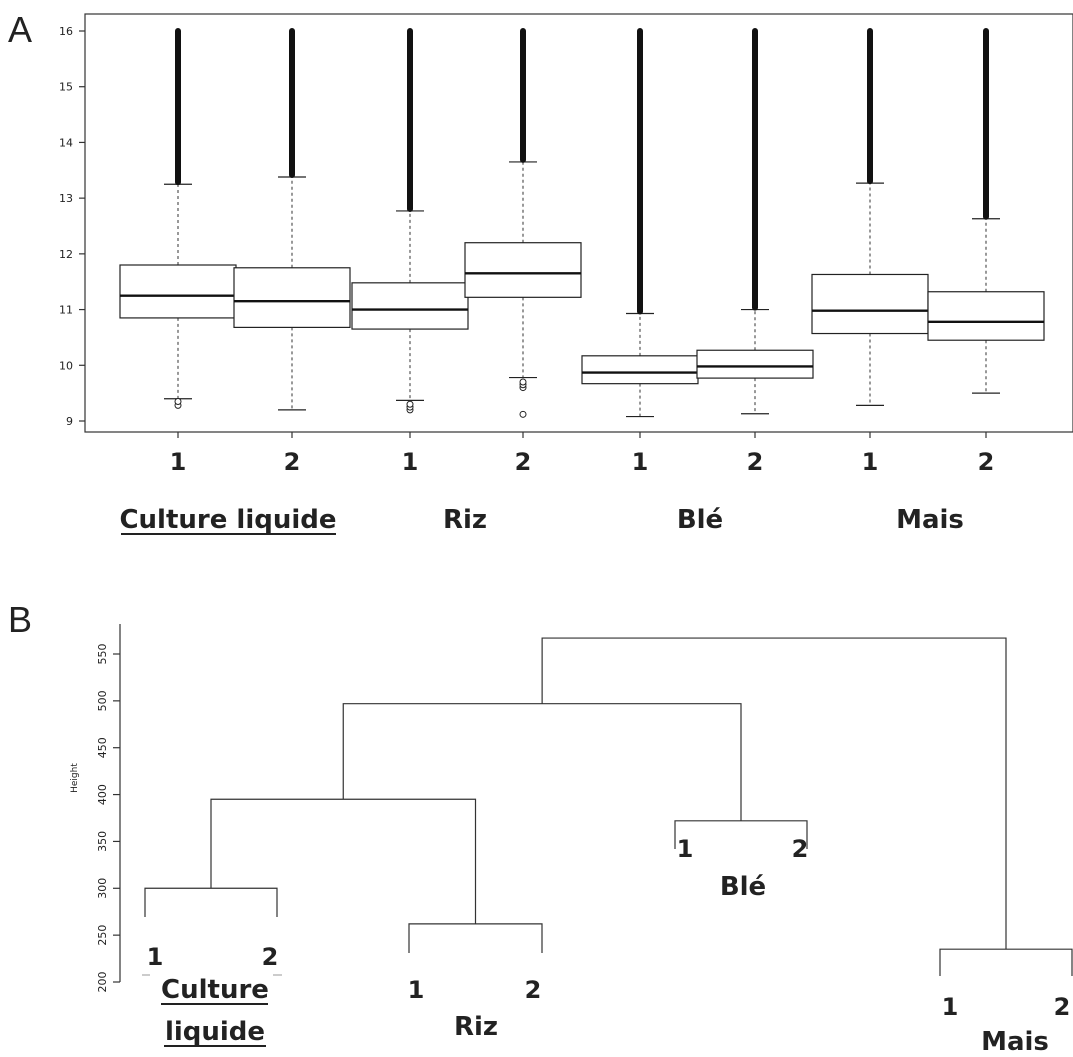  Describe the element at coordinates (685, 849) in the screenshot. I see `leaf-label-ble-1: 1` at that location.